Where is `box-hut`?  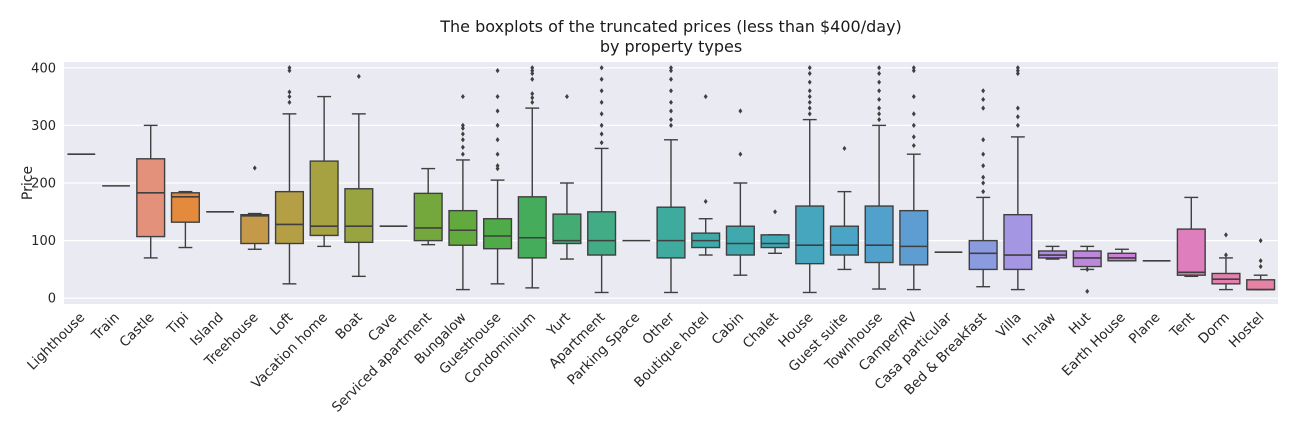 box-hut is located at coordinates (1087, 269).